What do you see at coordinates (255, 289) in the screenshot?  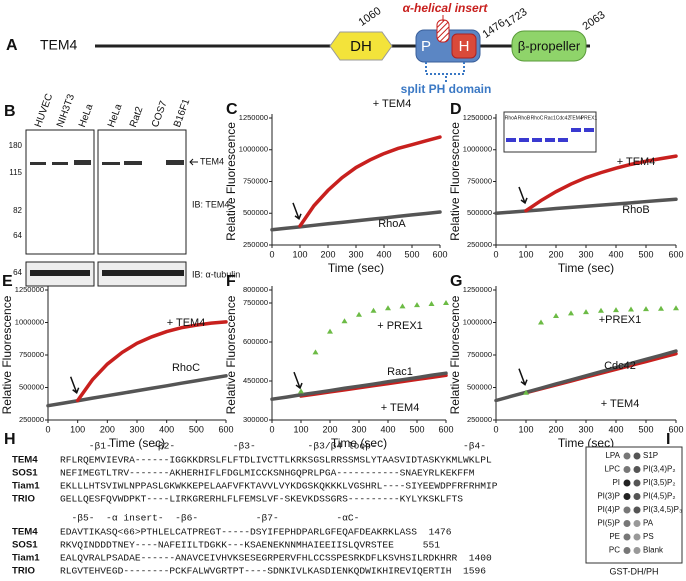 I see `y-tick-label: 800000` at bounding box center [255, 289].